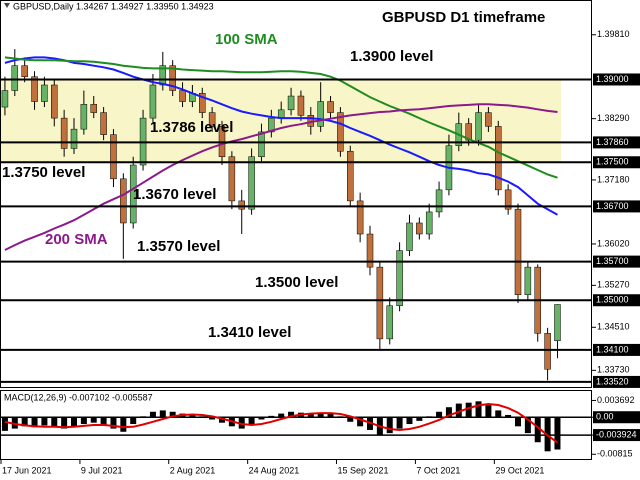 The height and width of the screenshot is (480, 640). Describe the element at coordinates (613, 327) in the screenshot. I see `y-tick-label: 1.34510` at that location.